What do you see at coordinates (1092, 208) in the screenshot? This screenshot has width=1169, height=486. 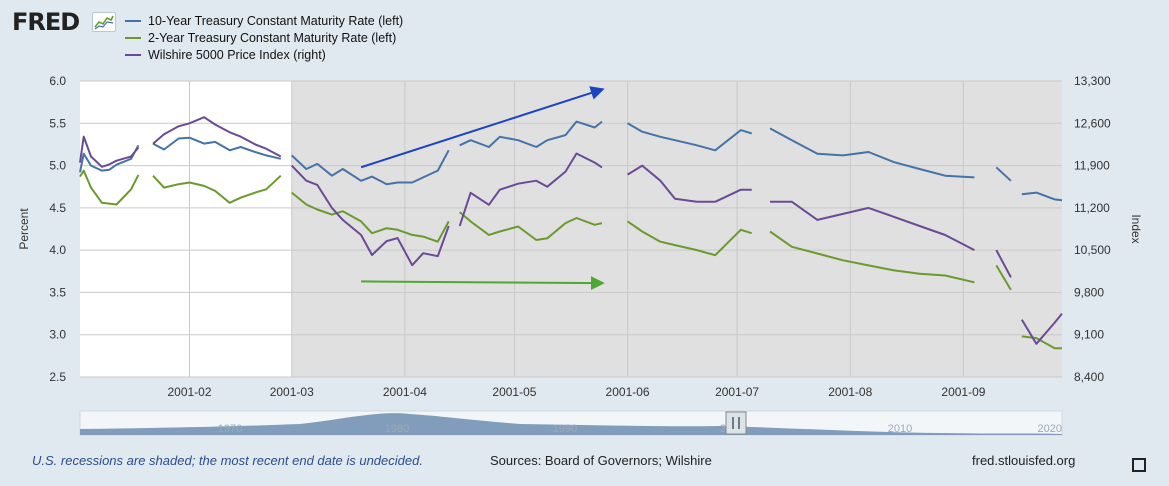 I see `y-right-tick-label: 11,200` at bounding box center [1092, 208].